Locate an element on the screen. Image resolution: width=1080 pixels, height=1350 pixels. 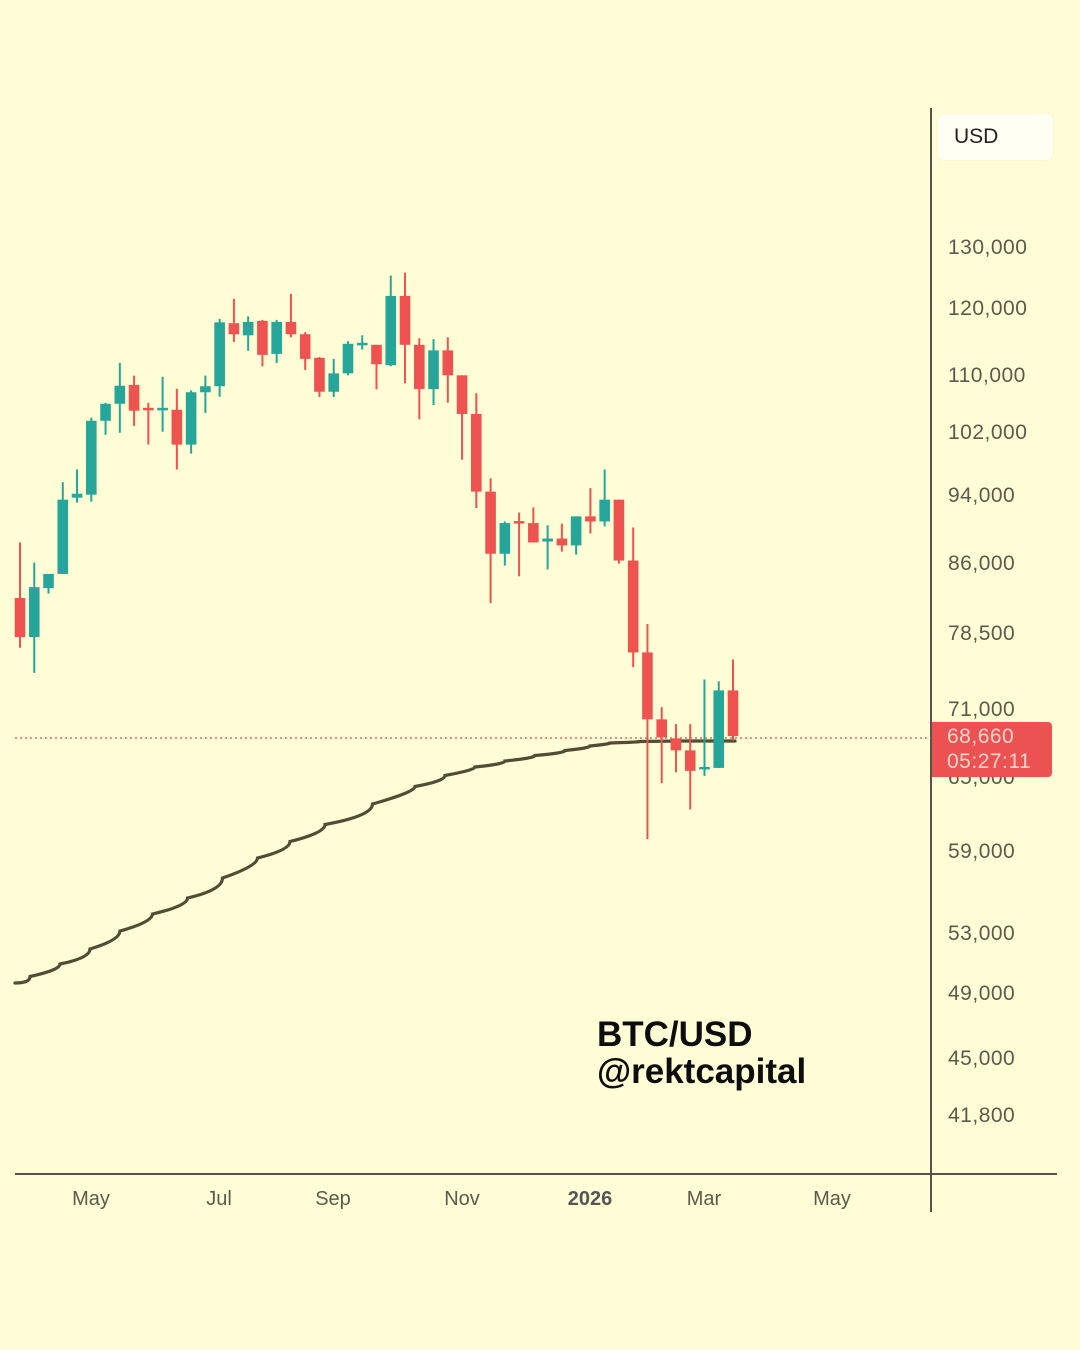
price-tick-label: 78,500 is located at coordinates (982, 633).